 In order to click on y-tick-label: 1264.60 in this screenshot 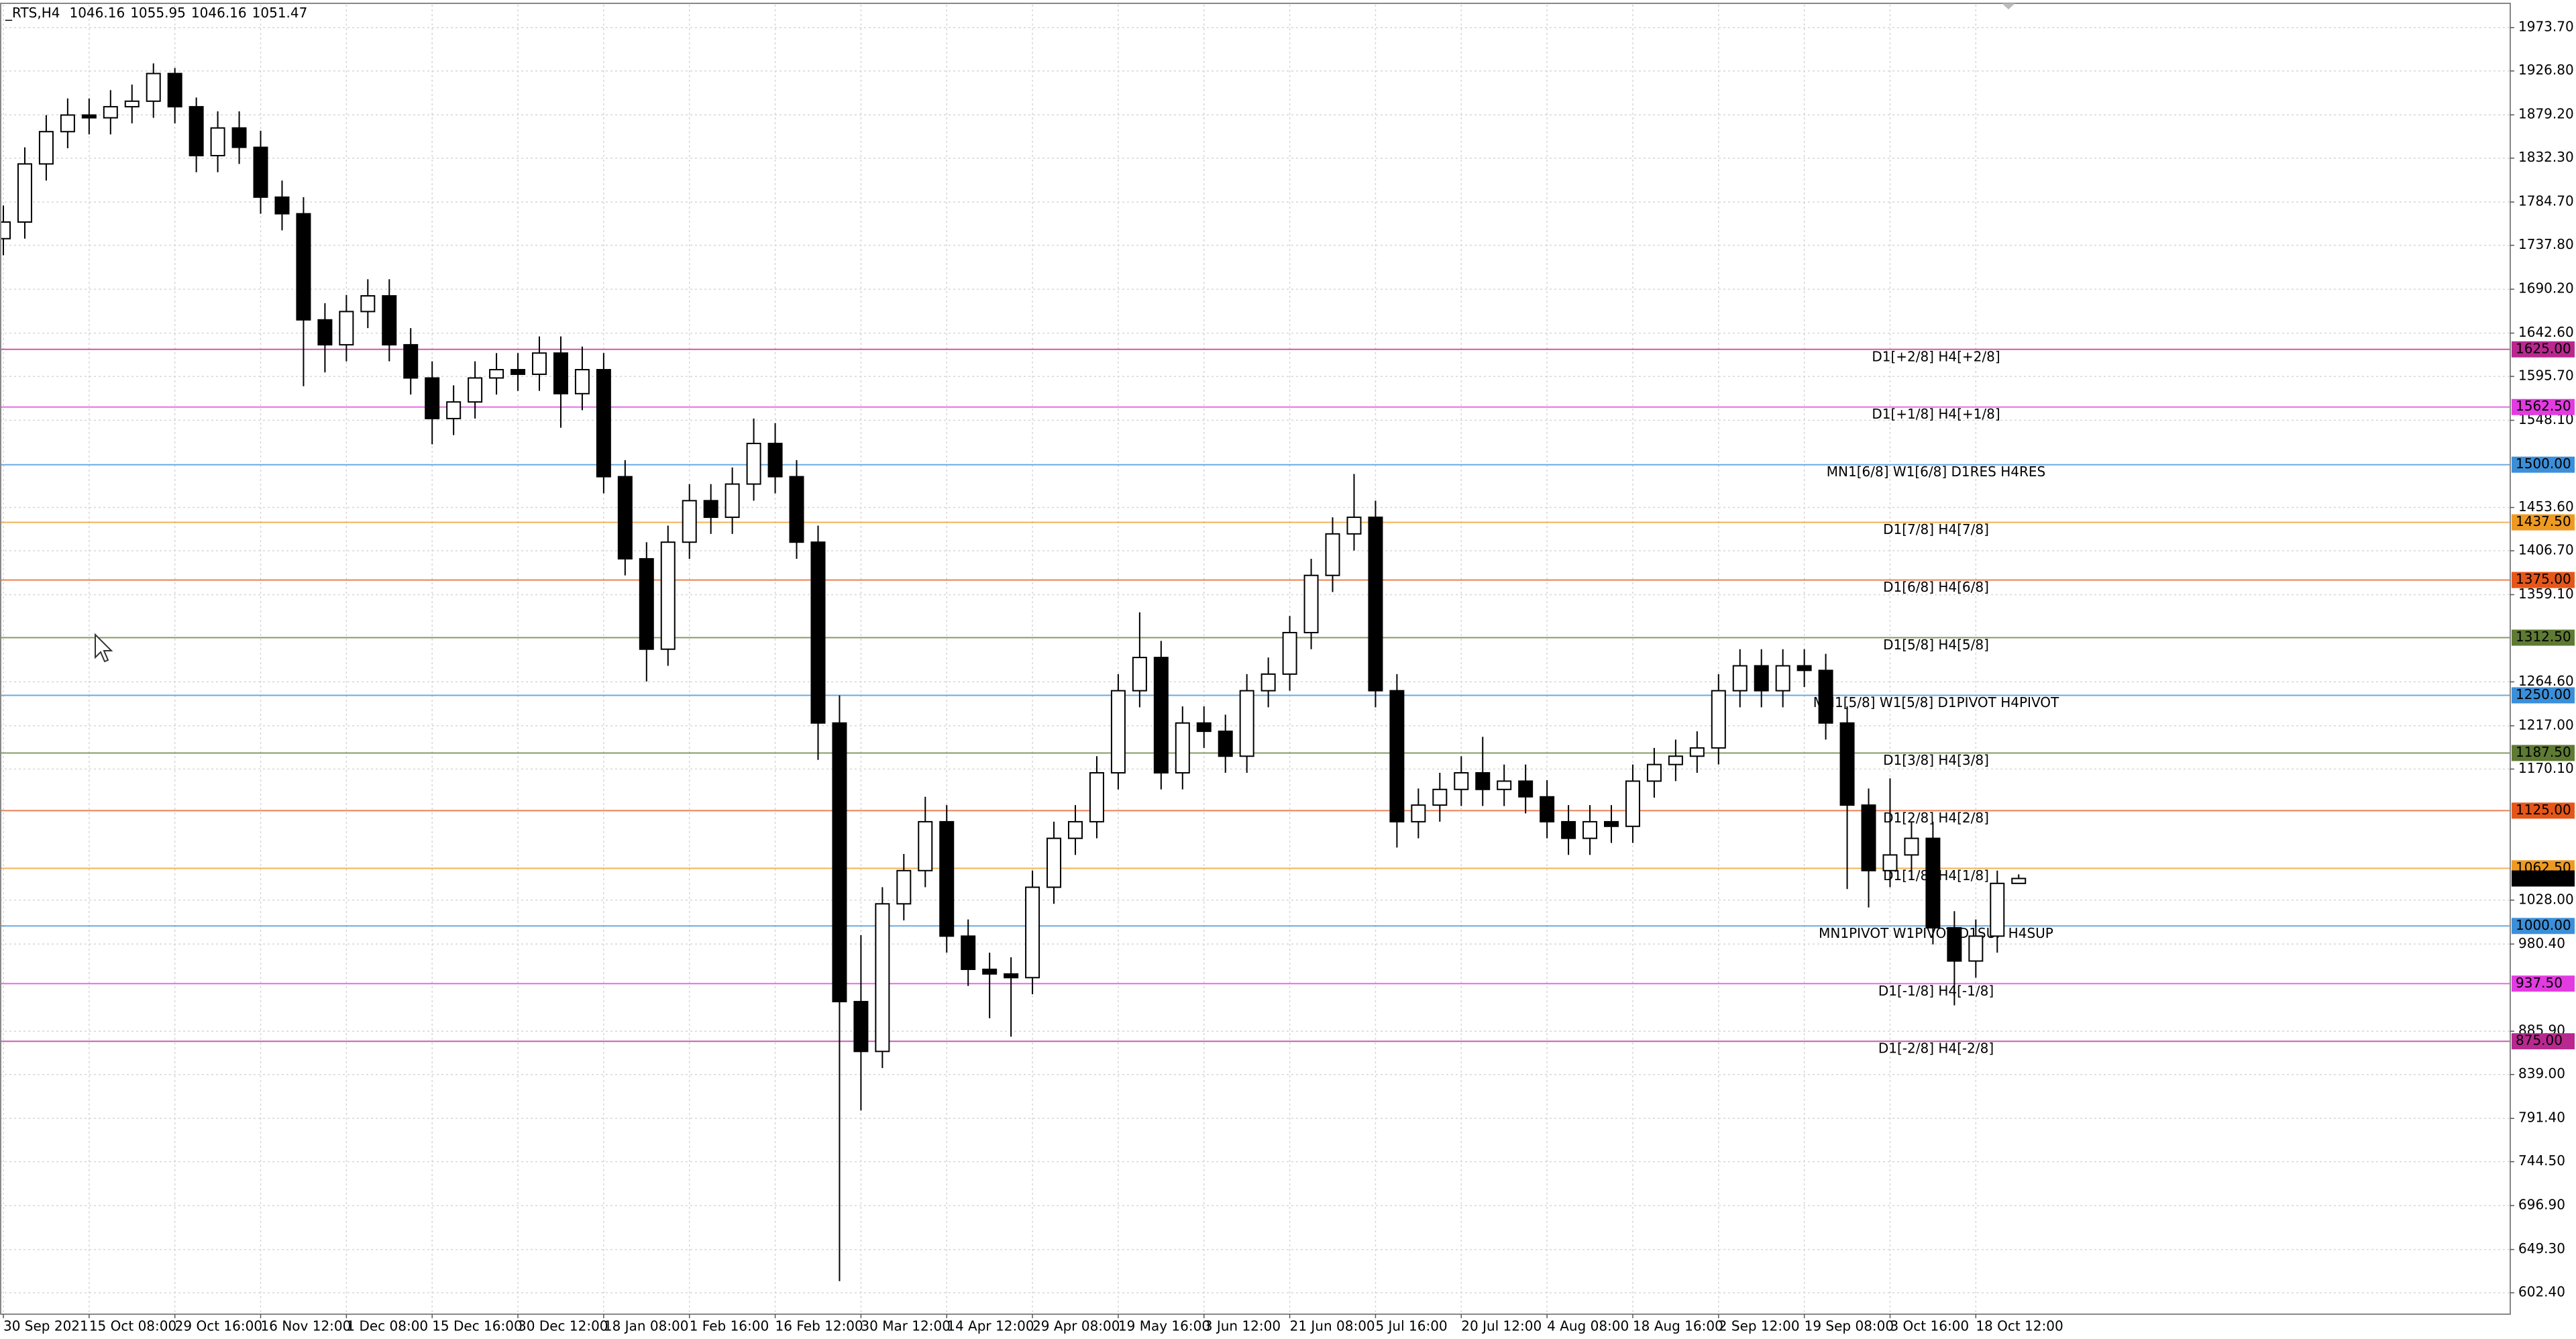, I will do `click(2546, 681)`.